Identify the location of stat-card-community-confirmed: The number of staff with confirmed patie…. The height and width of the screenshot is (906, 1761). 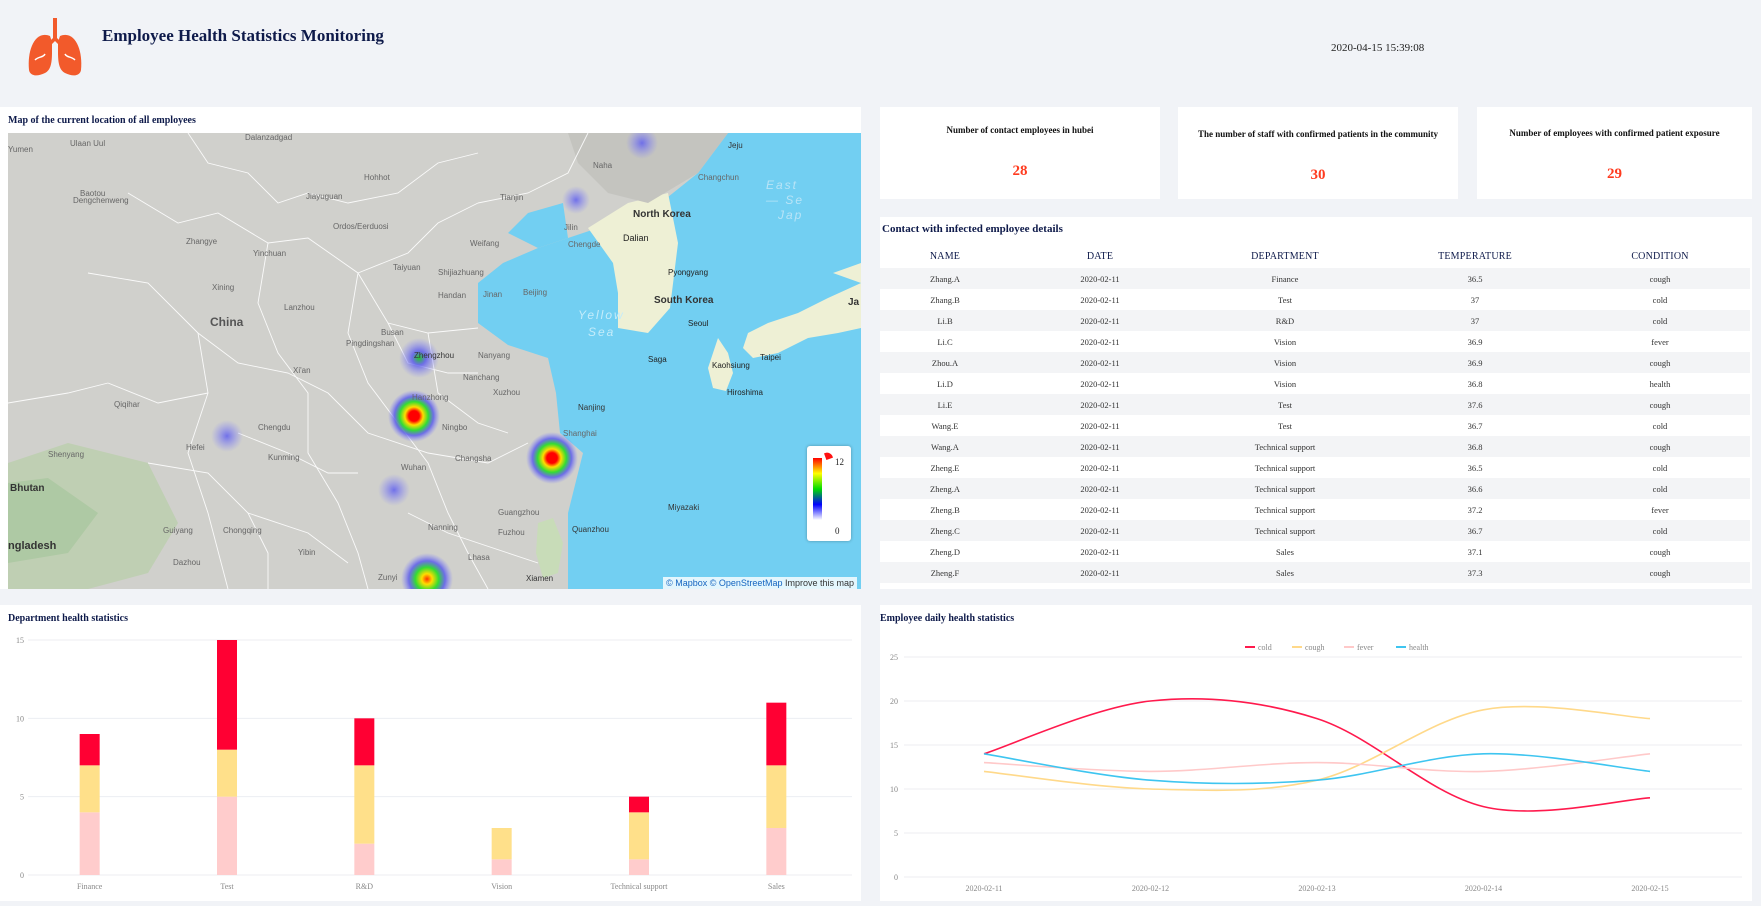
(1318, 153).